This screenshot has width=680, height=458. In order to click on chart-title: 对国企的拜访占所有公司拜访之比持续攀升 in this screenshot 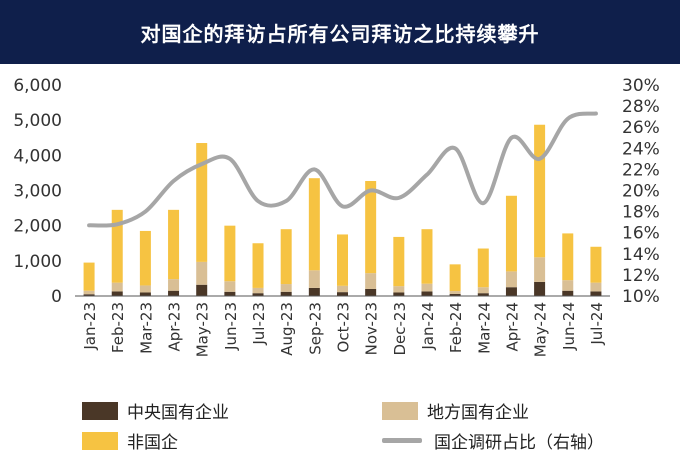, I will do `click(340, 33)`.